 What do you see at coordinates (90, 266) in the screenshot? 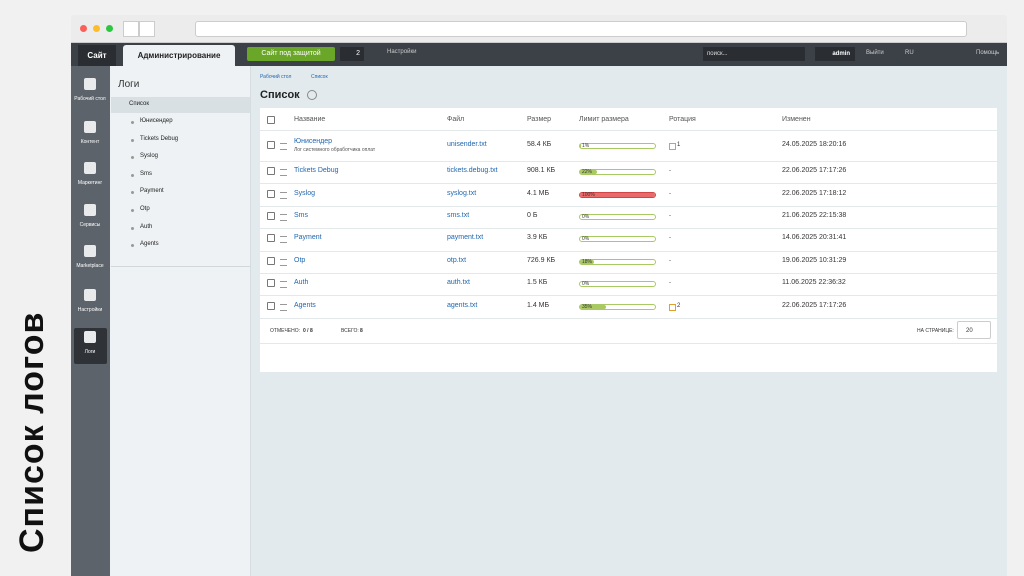
I see `sidebar-label: Marketplace` at bounding box center [90, 266].